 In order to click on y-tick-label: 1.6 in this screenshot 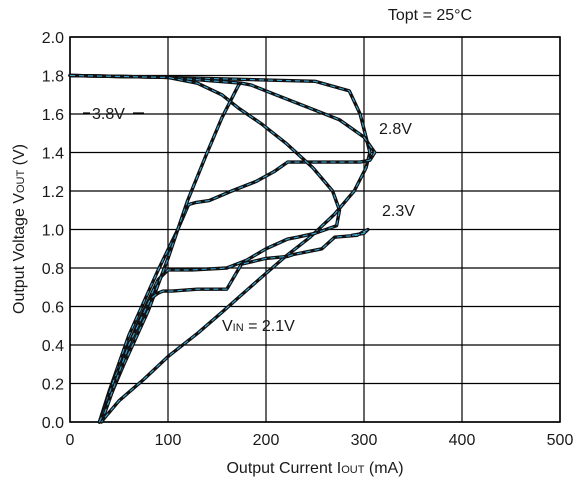, I will do `click(53, 115)`.